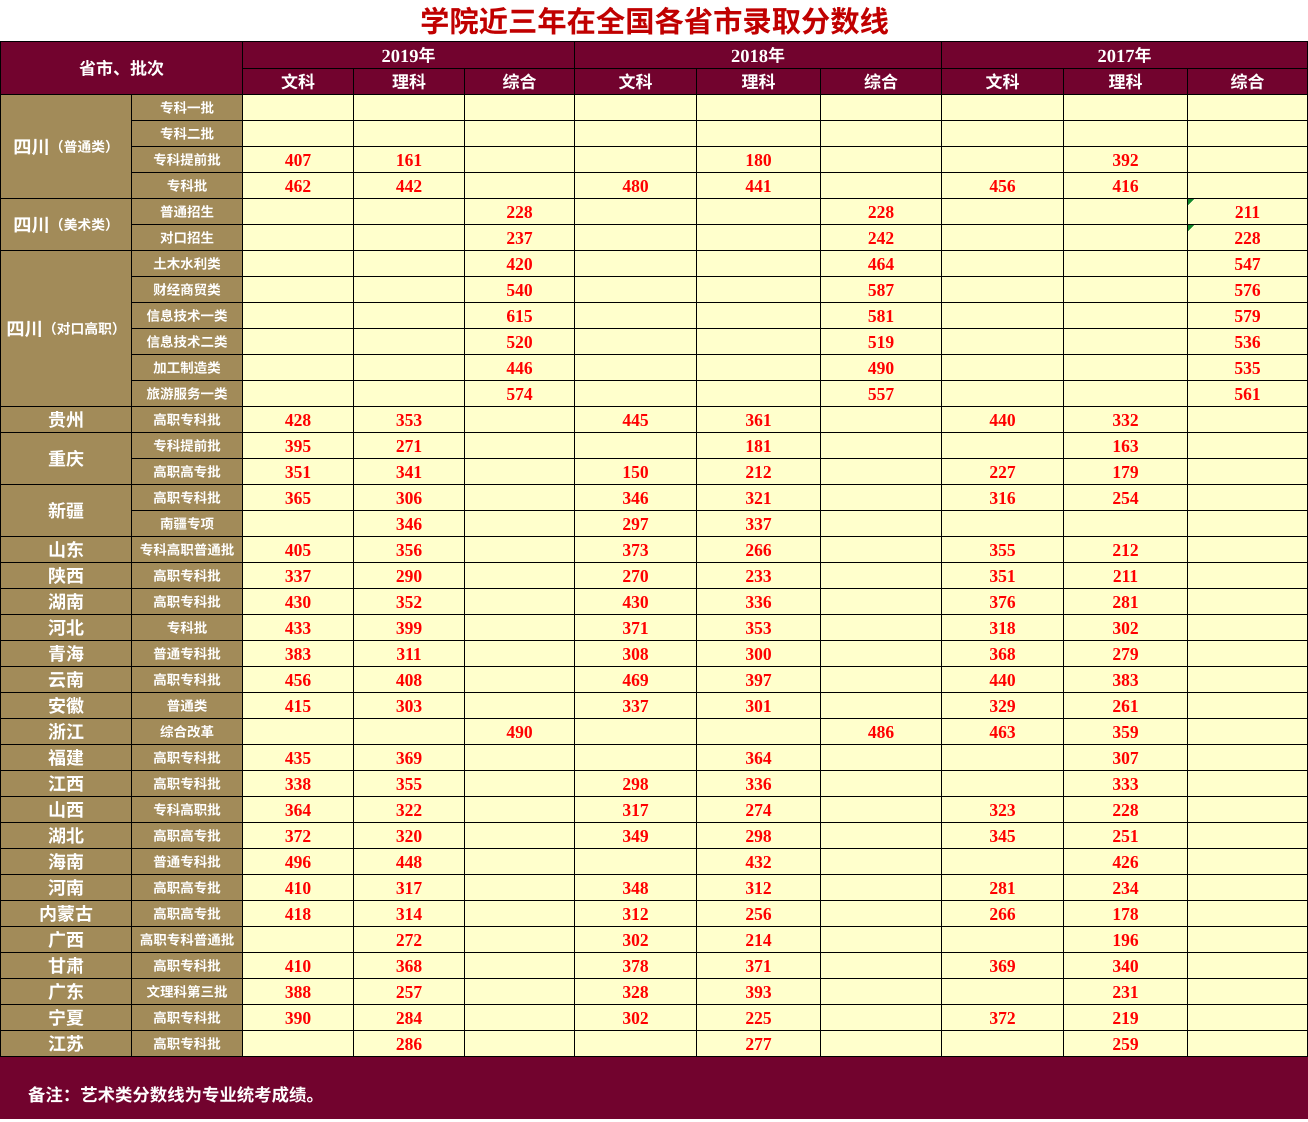 This screenshot has height=1122, width=1308. What do you see at coordinates (758, 420) in the screenshot?
I see `svg-text: 361` at bounding box center [758, 420].